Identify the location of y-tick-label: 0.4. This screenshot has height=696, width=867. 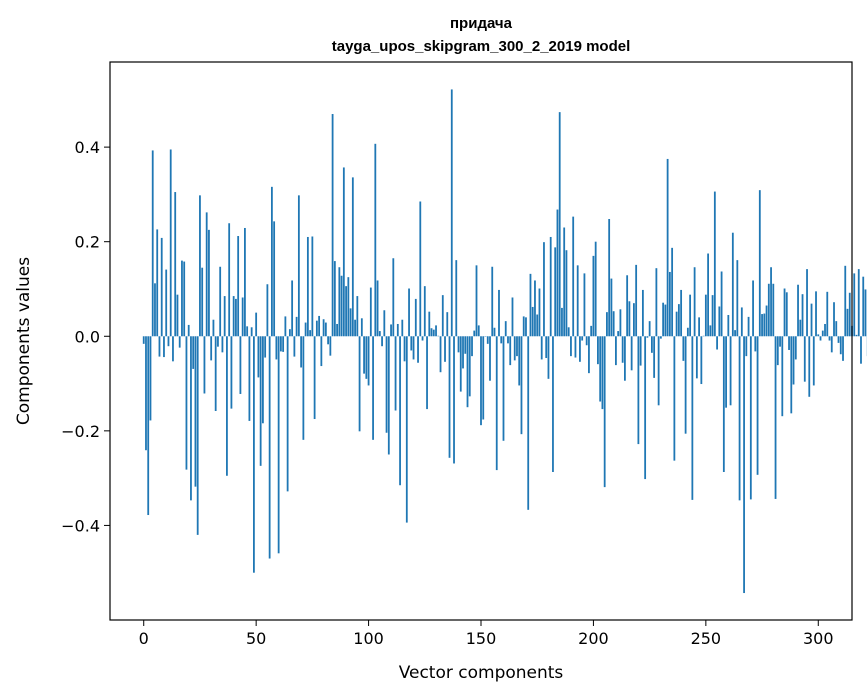
(87, 147).